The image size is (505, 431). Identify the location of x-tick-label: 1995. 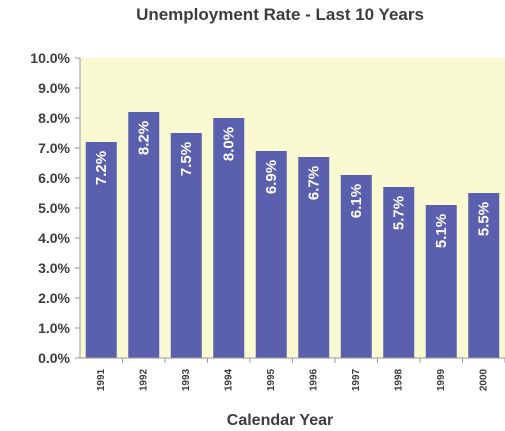
(271, 379).